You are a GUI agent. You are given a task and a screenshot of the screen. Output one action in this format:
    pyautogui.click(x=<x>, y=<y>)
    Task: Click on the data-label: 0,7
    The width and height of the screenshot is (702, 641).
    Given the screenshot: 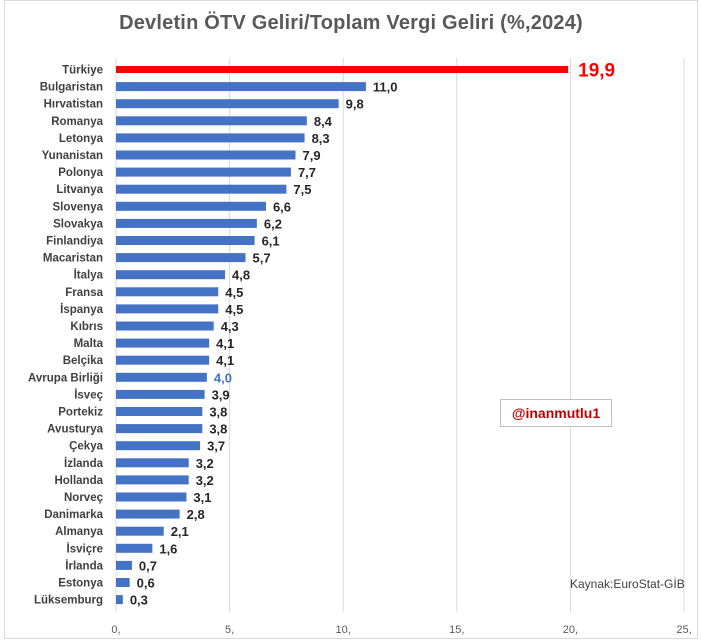 What is the action you would take?
    pyautogui.click(x=148, y=565)
    